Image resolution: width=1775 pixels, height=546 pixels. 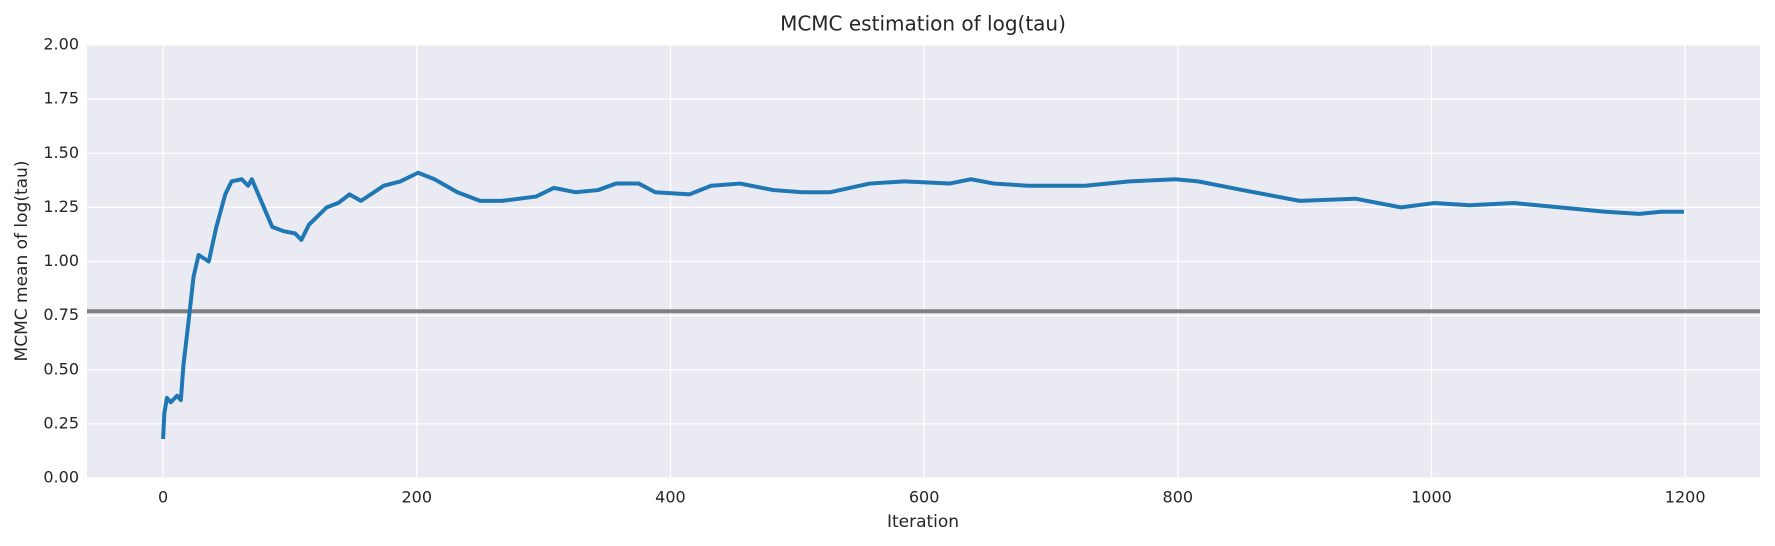 What do you see at coordinates (61, 98) in the screenshot?
I see `y-tick-label: 1.75` at bounding box center [61, 98].